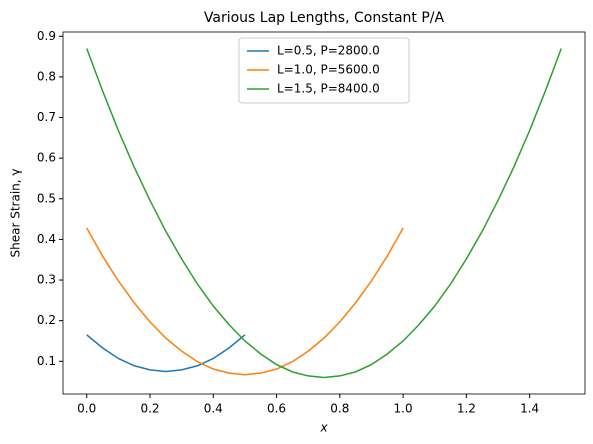  Describe the element at coordinates (328, 89) in the screenshot. I see `legend-label: L=1.5, P=8400.0` at that location.